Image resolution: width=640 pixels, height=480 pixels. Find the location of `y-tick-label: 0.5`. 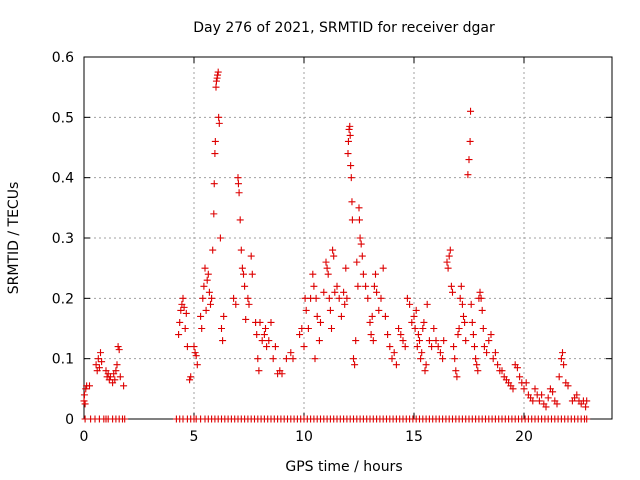

y-tick-label: 0.5 is located at coordinates (63, 118).